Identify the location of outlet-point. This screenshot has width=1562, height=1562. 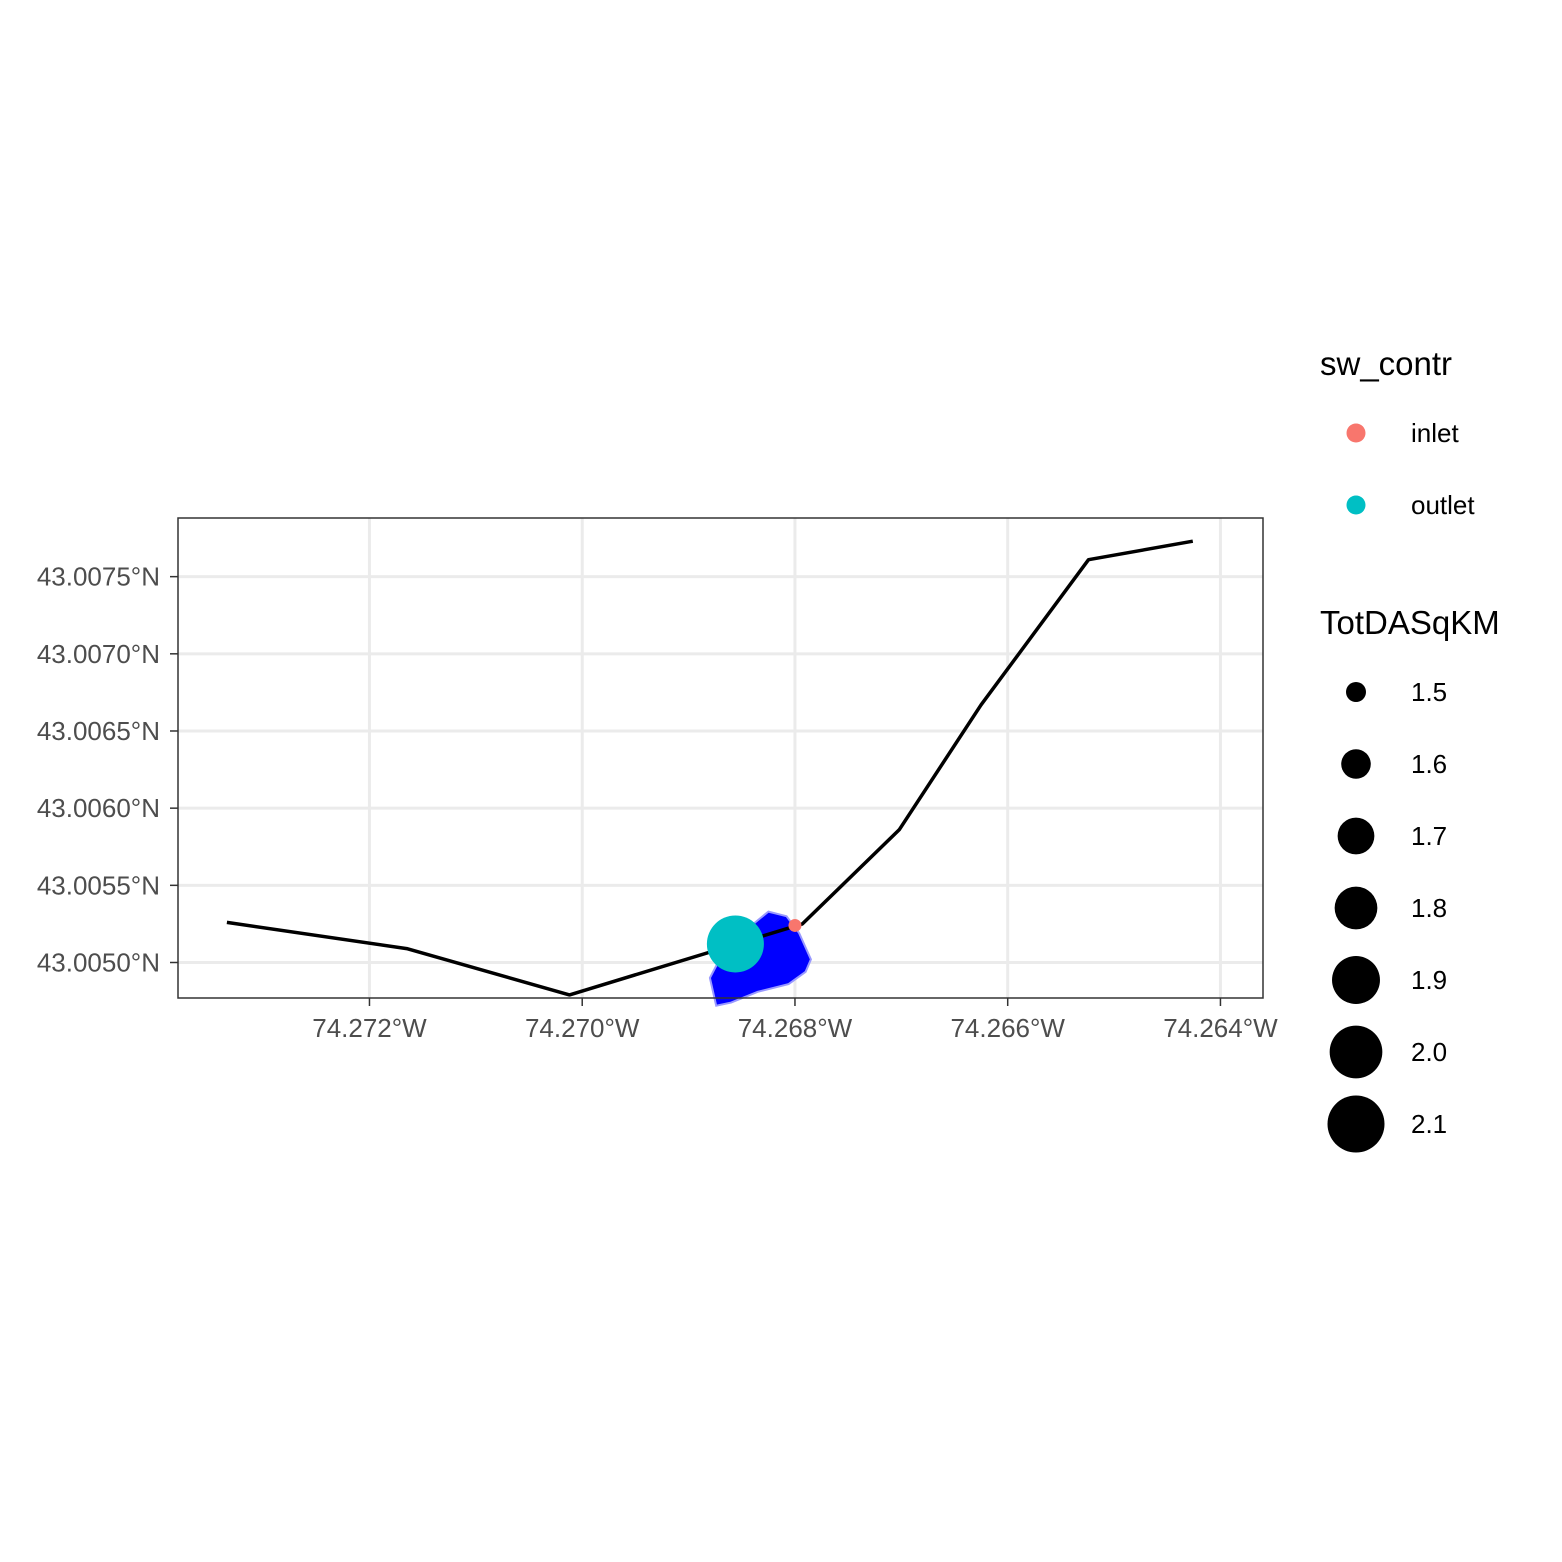
(735, 944).